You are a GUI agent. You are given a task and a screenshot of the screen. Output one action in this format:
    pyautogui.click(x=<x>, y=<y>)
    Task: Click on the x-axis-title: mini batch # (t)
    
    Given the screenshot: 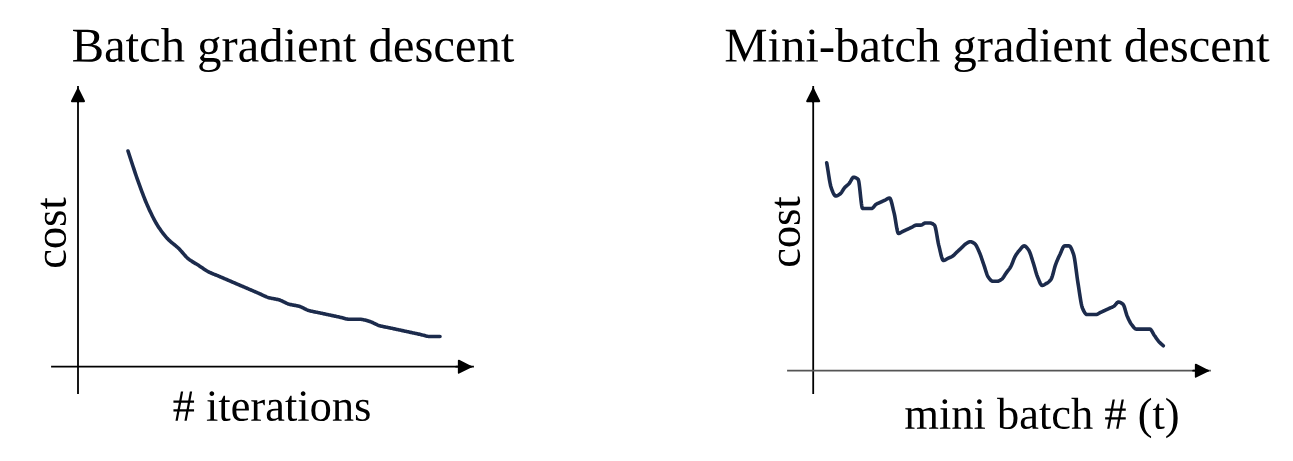 What is the action you would take?
    pyautogui.click(x=1041, y=418)
    